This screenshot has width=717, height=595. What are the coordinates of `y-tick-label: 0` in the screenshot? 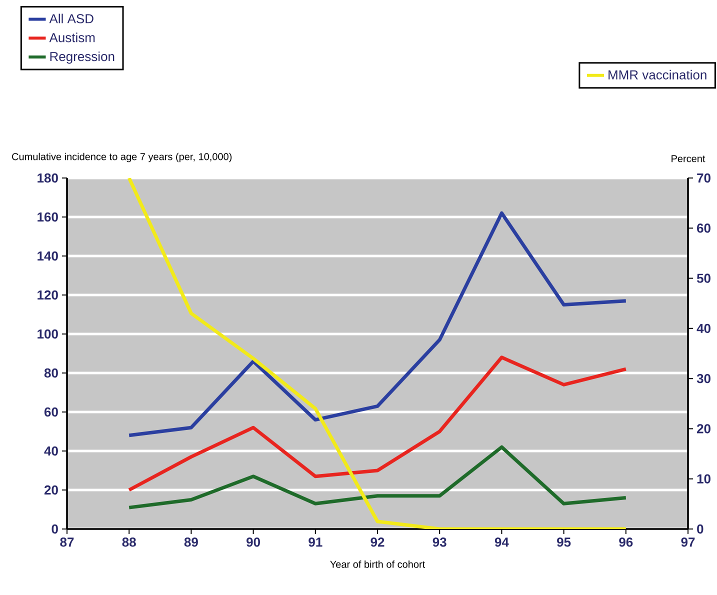 It's located at (55, 529).